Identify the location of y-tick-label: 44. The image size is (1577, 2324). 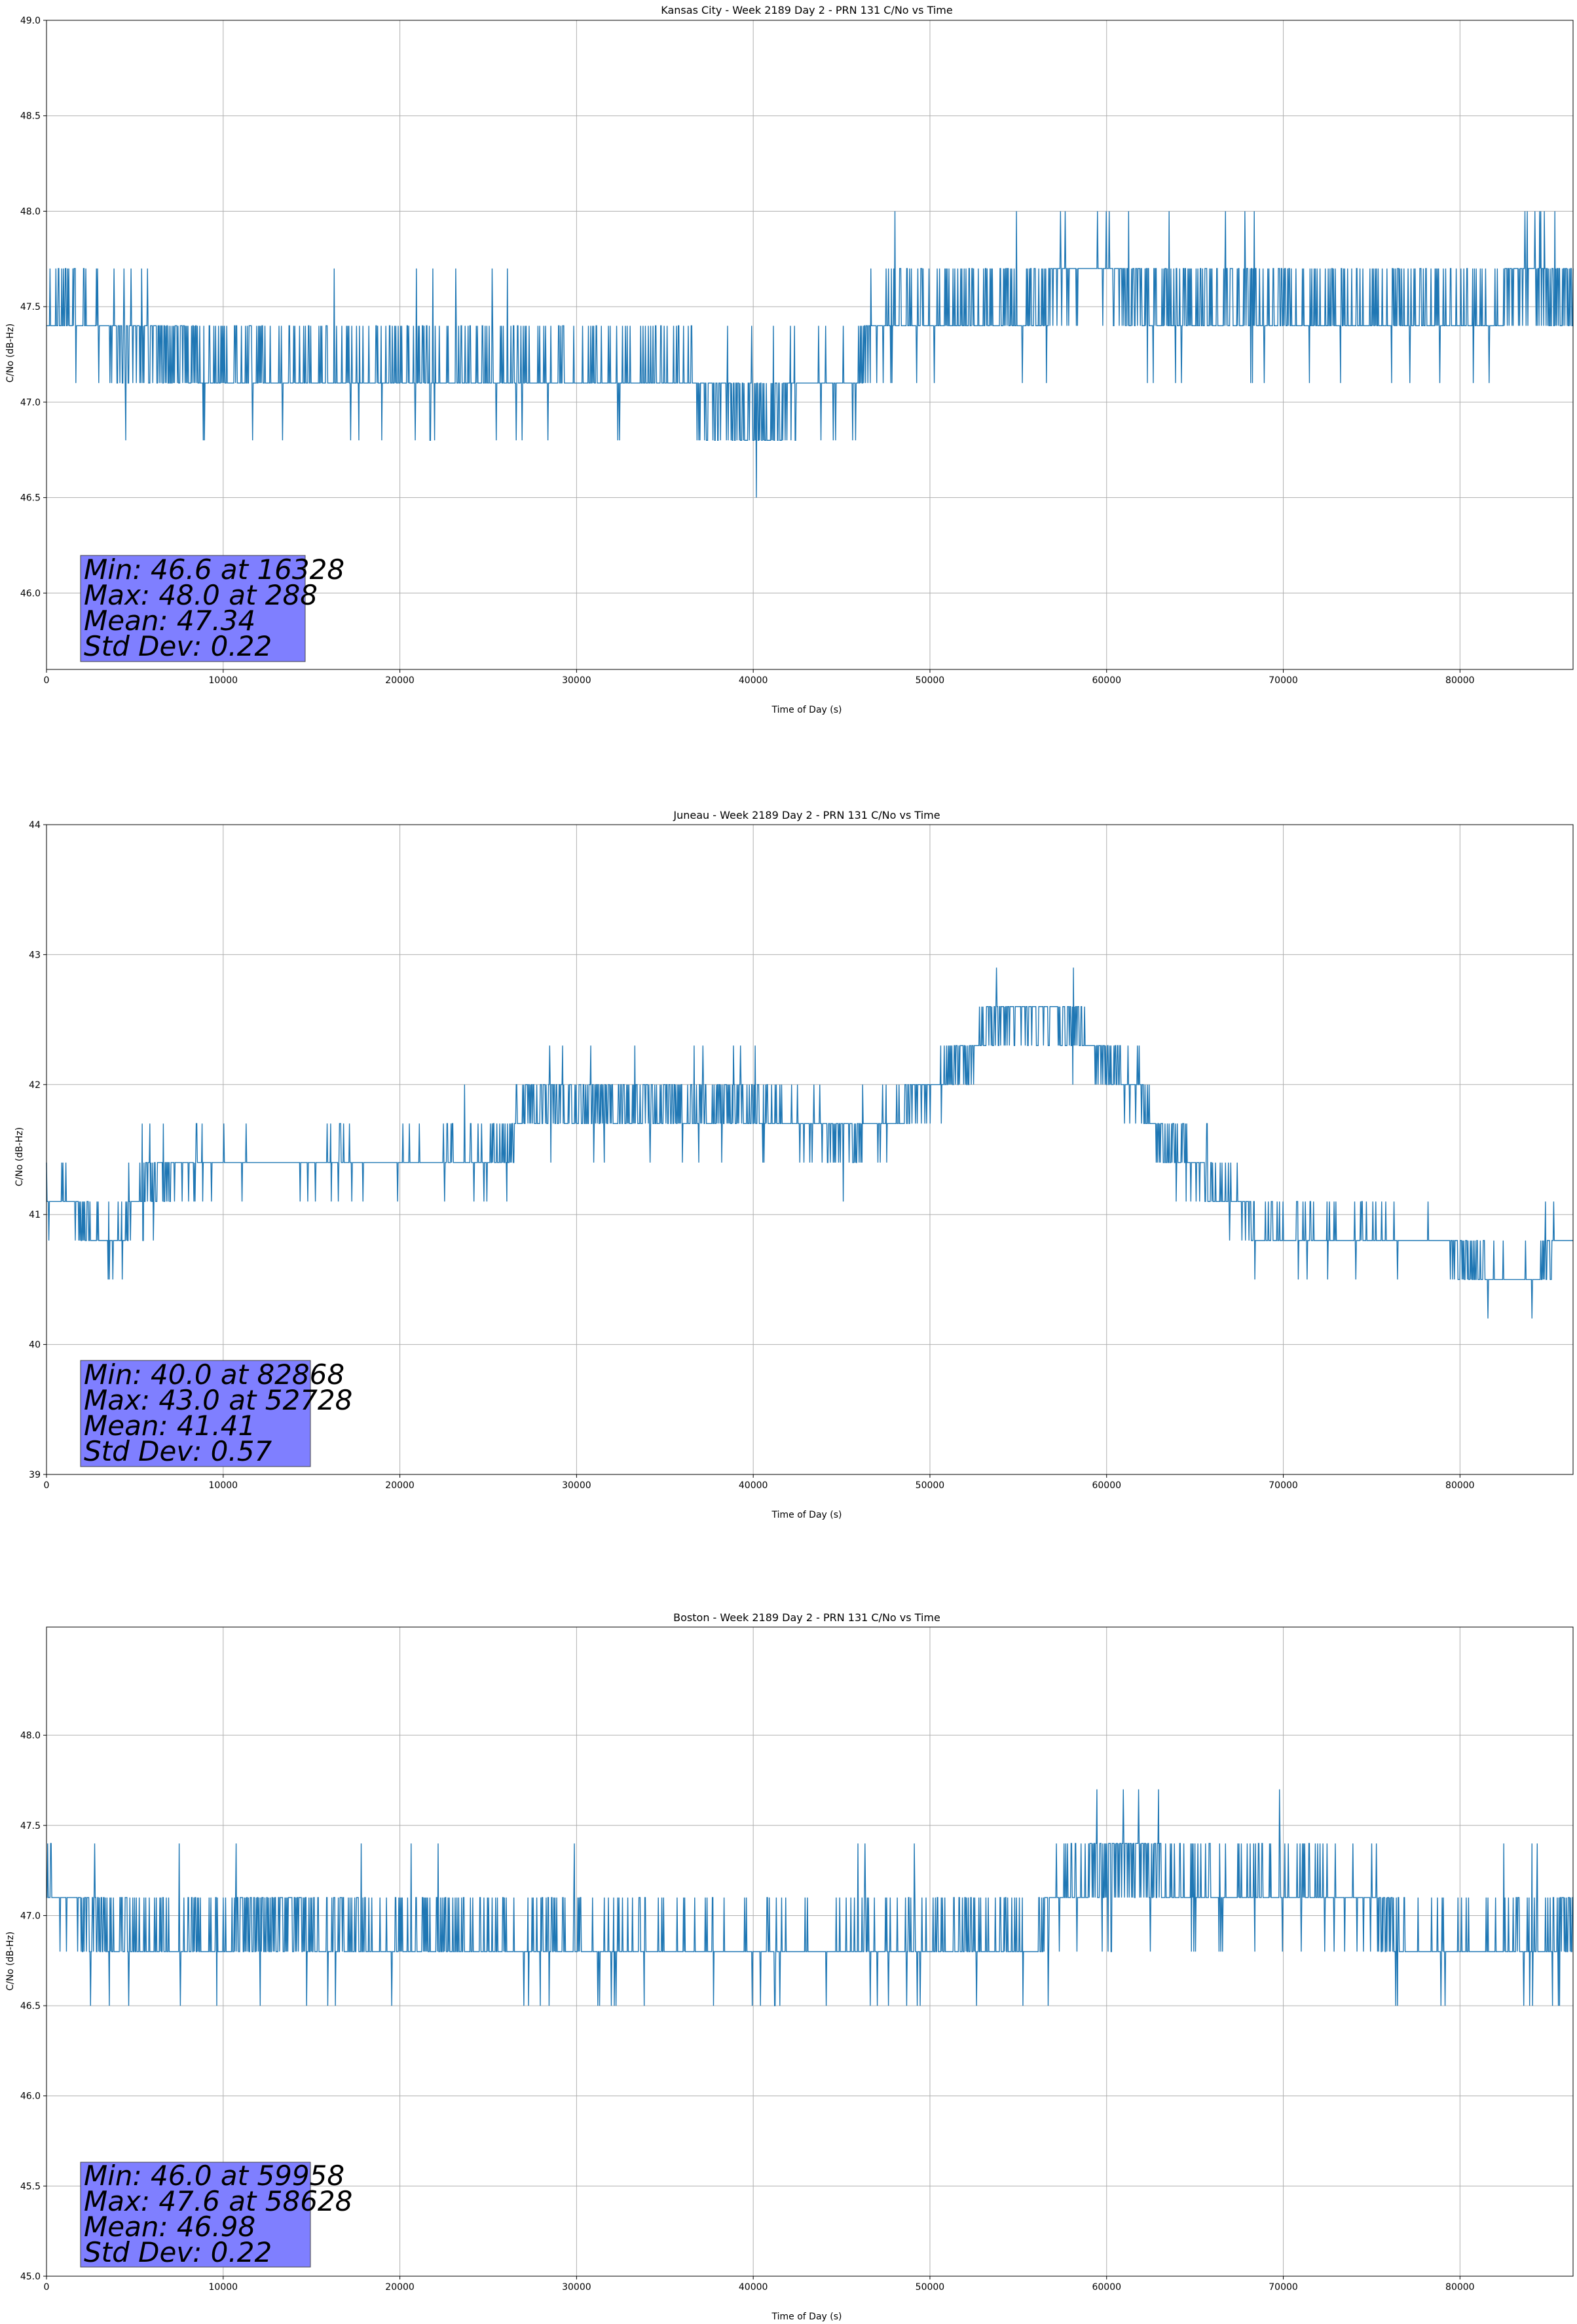
(35, 825).